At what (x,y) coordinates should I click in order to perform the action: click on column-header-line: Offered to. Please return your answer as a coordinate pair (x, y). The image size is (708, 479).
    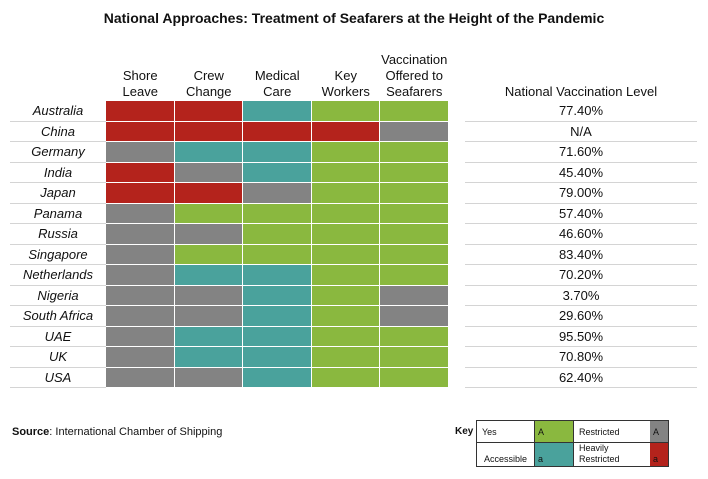
    Looking at the image, I should click on (414, 75).